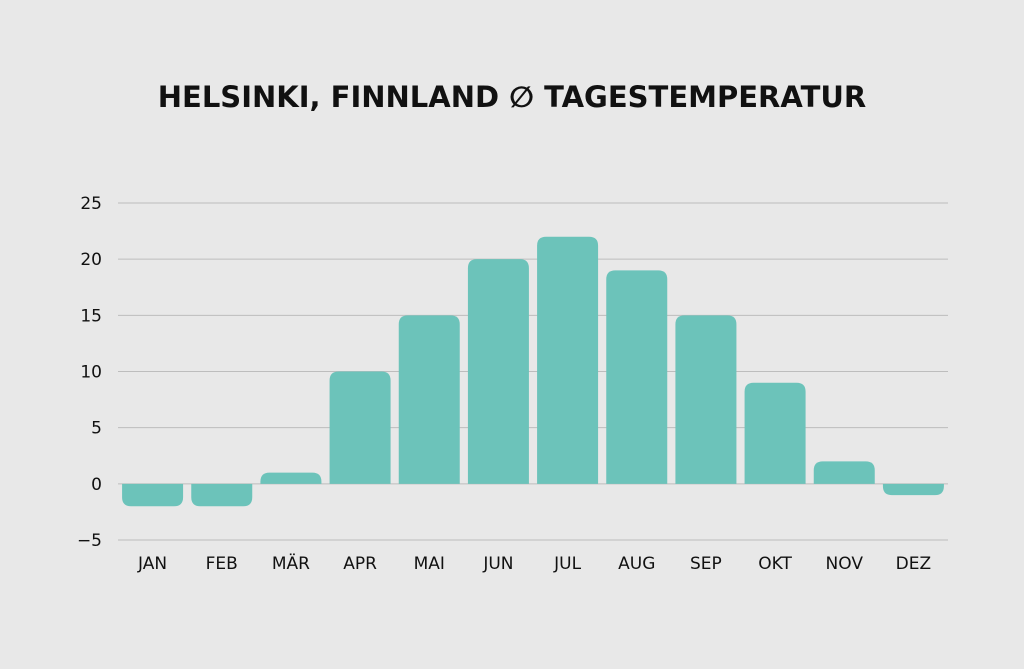 The width and height of the screenshot is (1024, 669). Describe the element at coordinates (222, 495) in the screenshot. I see `bar-feb` at that location.